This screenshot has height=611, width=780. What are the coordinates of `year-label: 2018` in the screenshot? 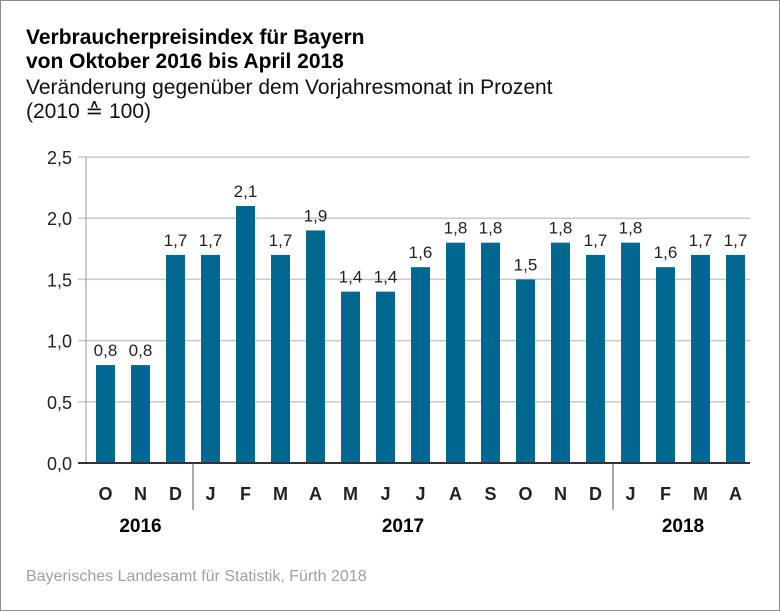 It's located at (683, 526).